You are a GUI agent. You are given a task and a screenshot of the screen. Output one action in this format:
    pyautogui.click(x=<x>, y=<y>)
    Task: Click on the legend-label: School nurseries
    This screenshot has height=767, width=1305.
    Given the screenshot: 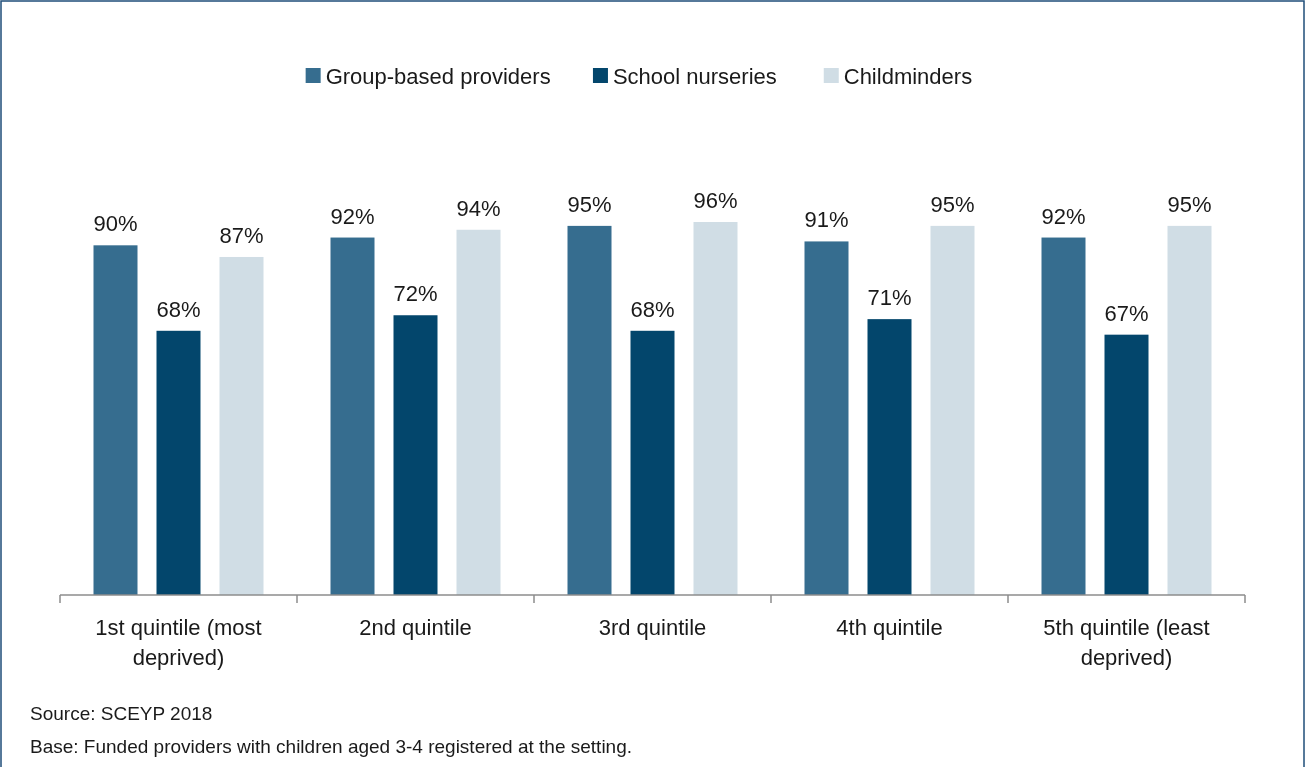 What is the action you would take?
    pyautogui.click(x=694, y=76)
    